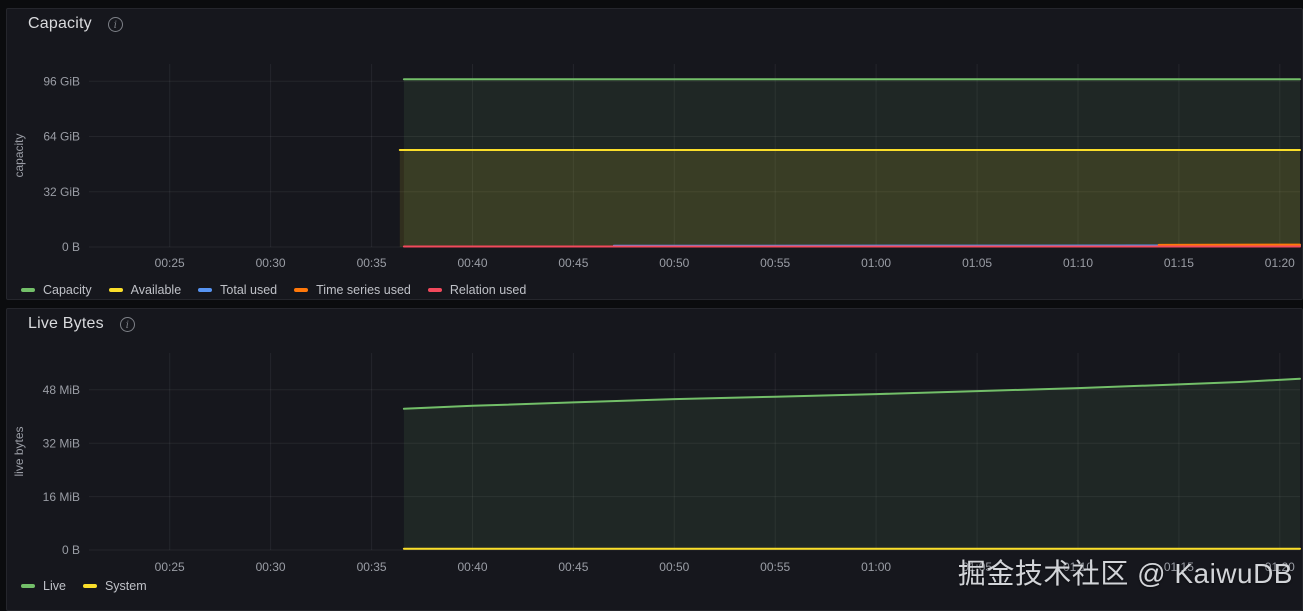 The height and width of the screenshot is (611, 1303). Describe the element at coordinates (61, 443) in the screenshot. I see `svg-text: 32 MiB` at that location.